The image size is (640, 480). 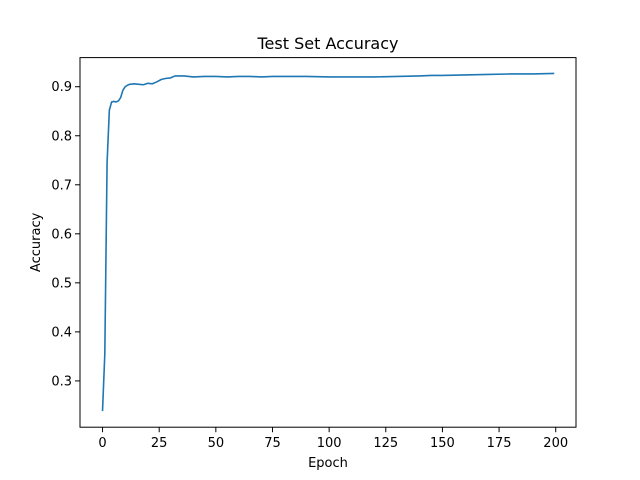 I want to click on y-axis-label: Accuracy, so click(x=36, y=242).